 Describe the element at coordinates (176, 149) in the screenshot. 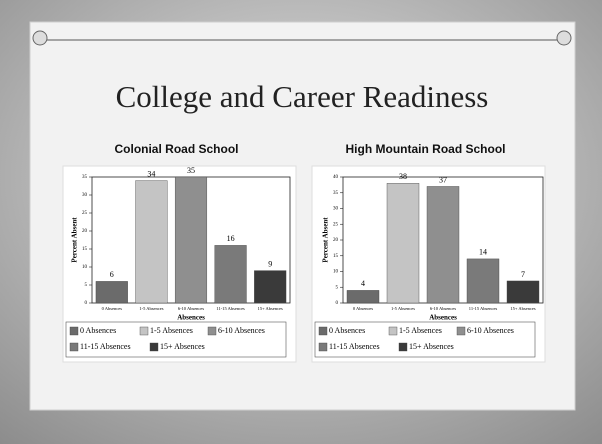

I see `chart-title: Colonial Road School` at that location.